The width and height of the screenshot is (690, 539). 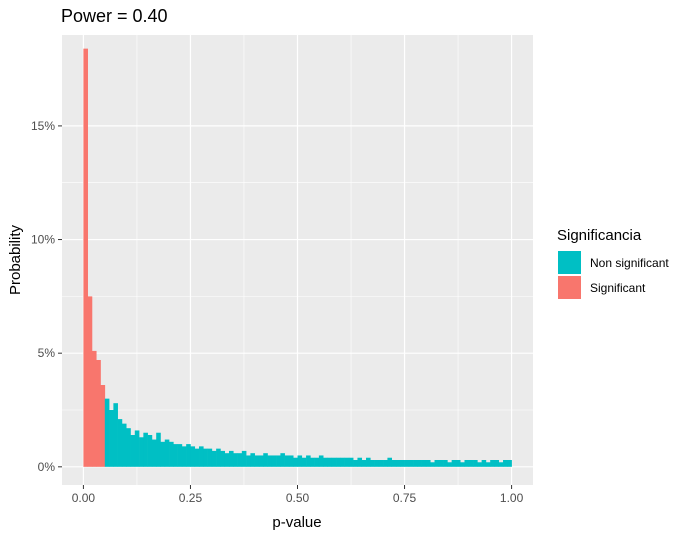 I want to click on x-axis: 0.00 0.25 0.50 0.75 1.00, so click(x=298, y=495).